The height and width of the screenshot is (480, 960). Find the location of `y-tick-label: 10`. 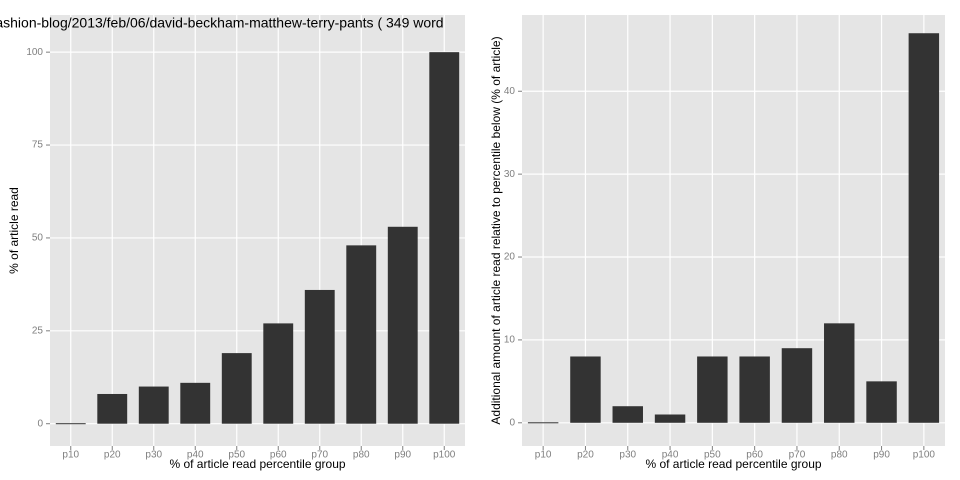

y-tick-label: 10 is located at coordinates (510, 340).